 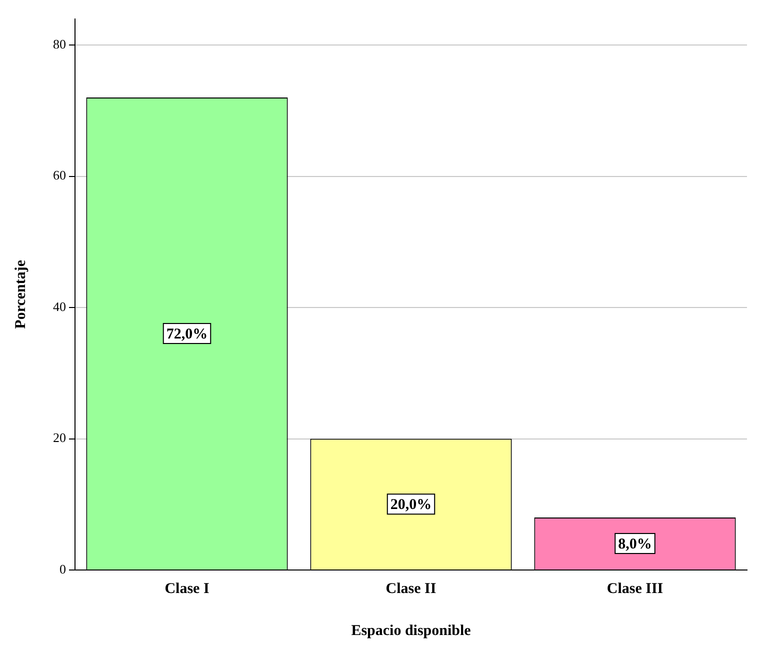 I want to click on y-tick-label: 0, so click(x=63, y=568).